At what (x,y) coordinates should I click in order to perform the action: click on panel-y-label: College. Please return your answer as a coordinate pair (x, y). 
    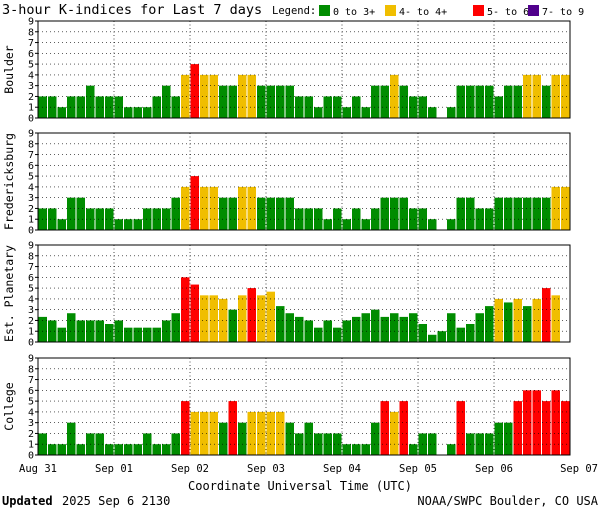
    Looking at the image, I should click on (9, 406).